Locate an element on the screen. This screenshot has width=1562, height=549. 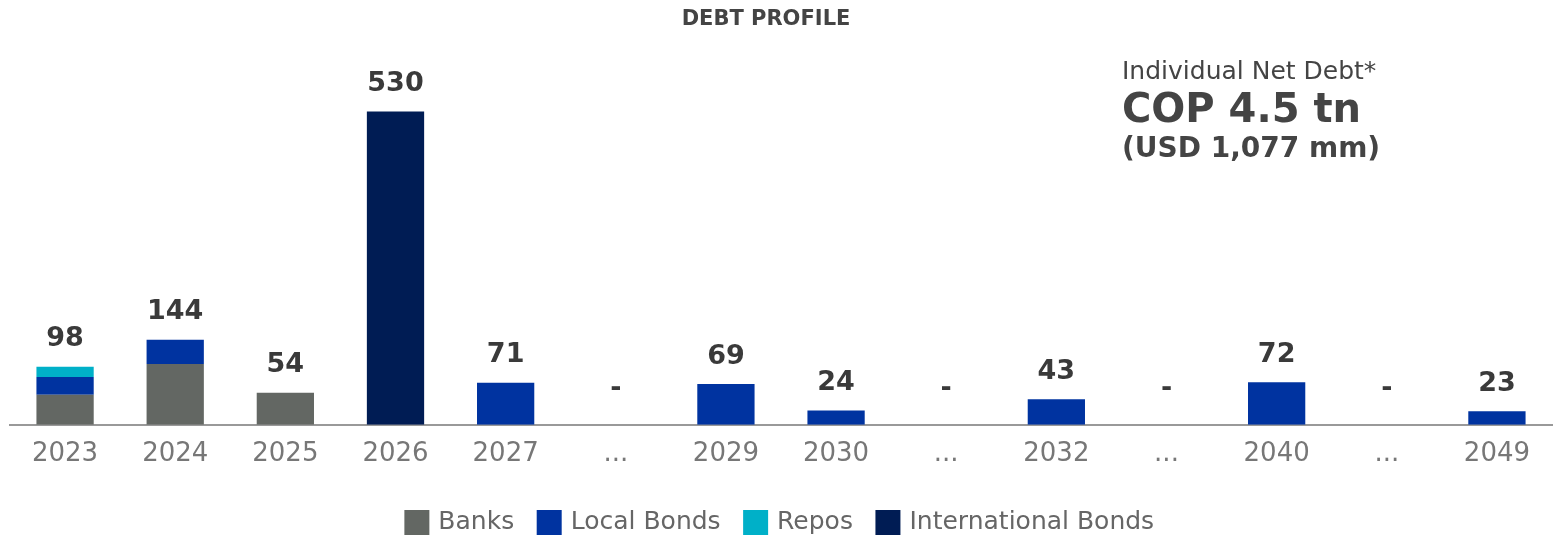
chart-title: DEBT PROFILE is located at coordinates (766, 18).